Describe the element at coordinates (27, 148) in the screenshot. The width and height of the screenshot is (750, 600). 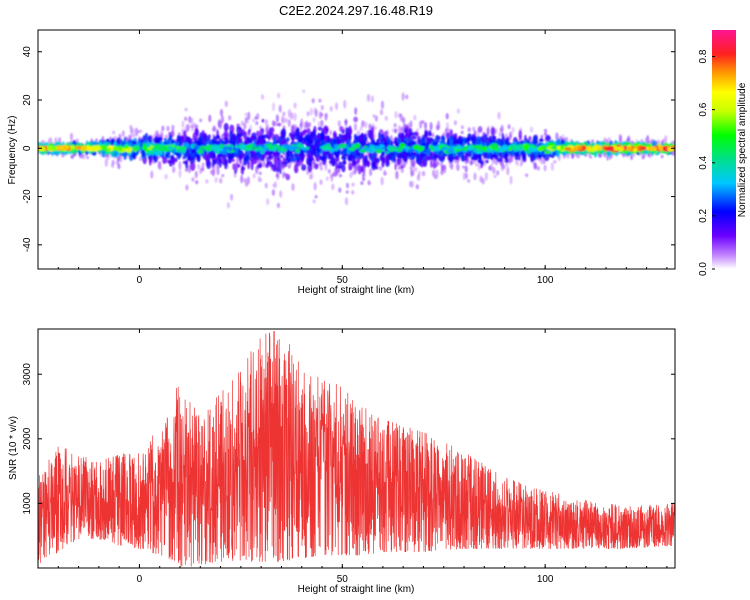
I see `y-tick-label: 0` at that location.